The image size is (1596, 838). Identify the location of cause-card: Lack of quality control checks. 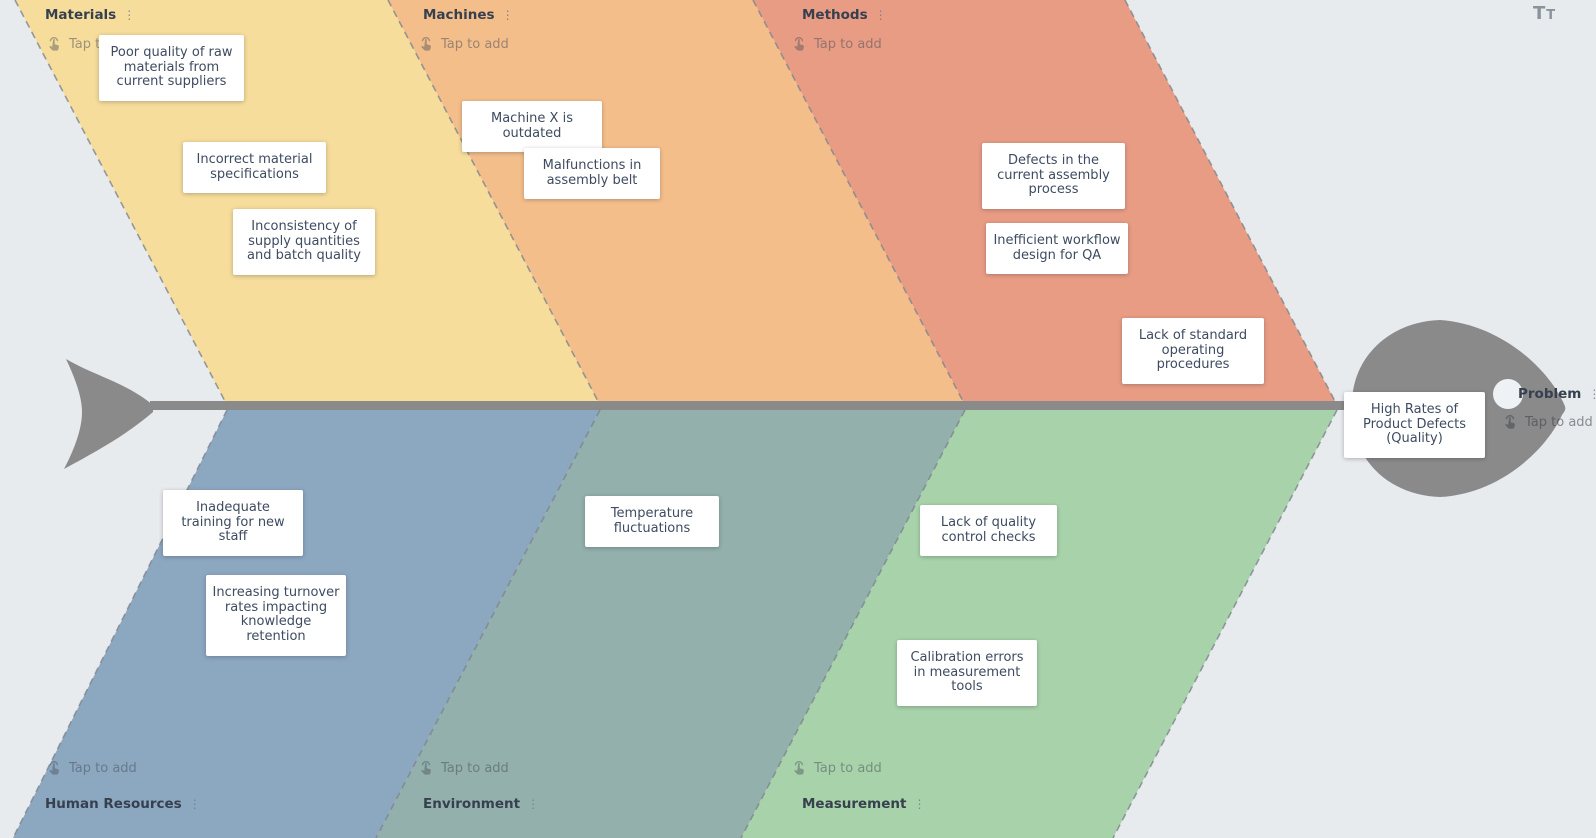
(988, 531).